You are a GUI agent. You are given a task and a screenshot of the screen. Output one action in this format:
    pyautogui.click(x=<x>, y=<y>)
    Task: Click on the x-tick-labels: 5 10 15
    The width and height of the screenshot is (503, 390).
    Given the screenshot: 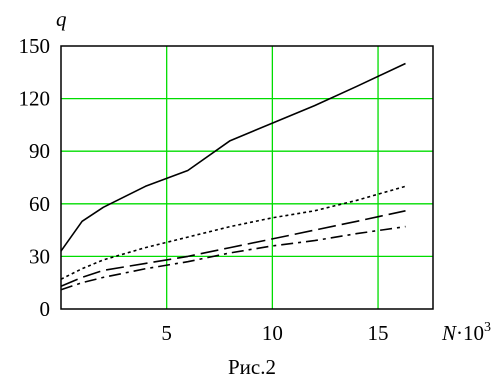 What is the action you would take?
    pyautogui.click(x=274, y=333)
    